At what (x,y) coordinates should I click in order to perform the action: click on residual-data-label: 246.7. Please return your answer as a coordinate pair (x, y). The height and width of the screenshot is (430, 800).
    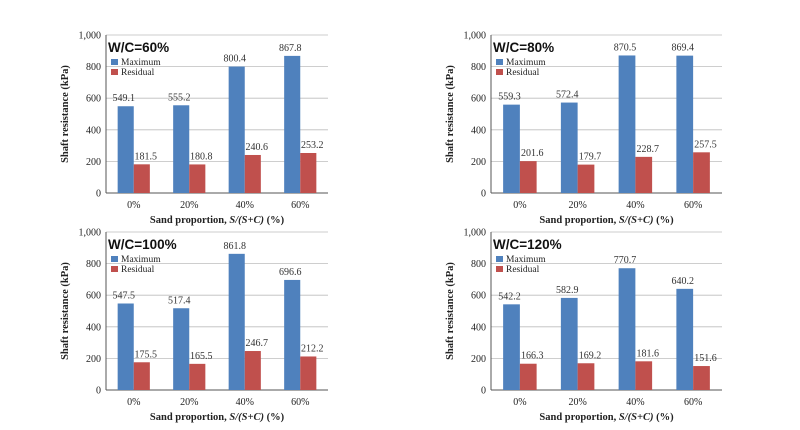
    Looking at the image, I should click on (257, 343).